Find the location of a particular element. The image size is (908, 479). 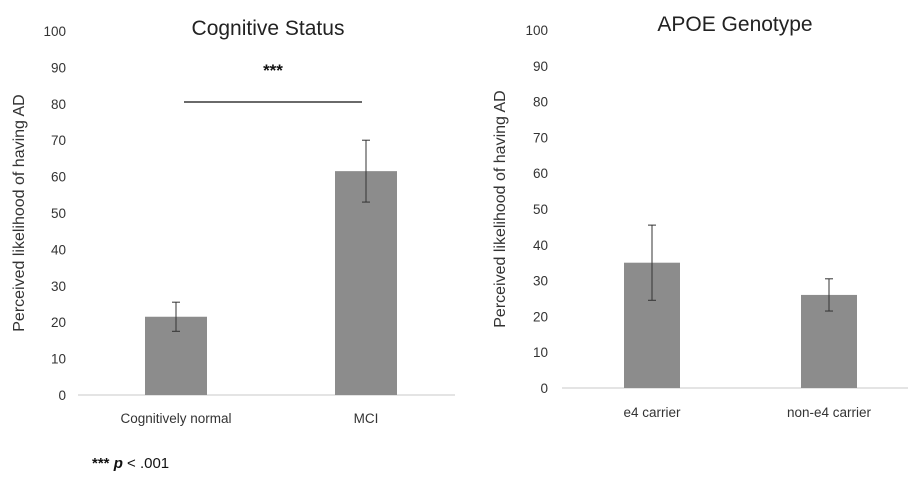

significance-footnote: *** p < .001 is located at coordinates (130, 463).